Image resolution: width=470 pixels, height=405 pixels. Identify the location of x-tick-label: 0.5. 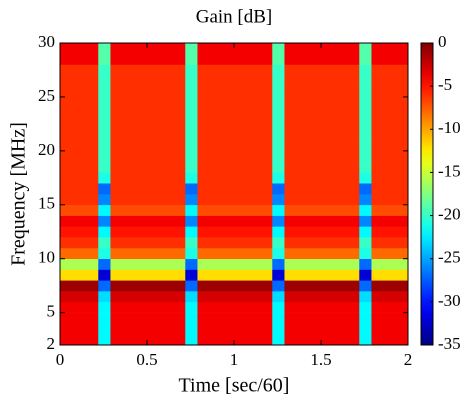
(146, 359).